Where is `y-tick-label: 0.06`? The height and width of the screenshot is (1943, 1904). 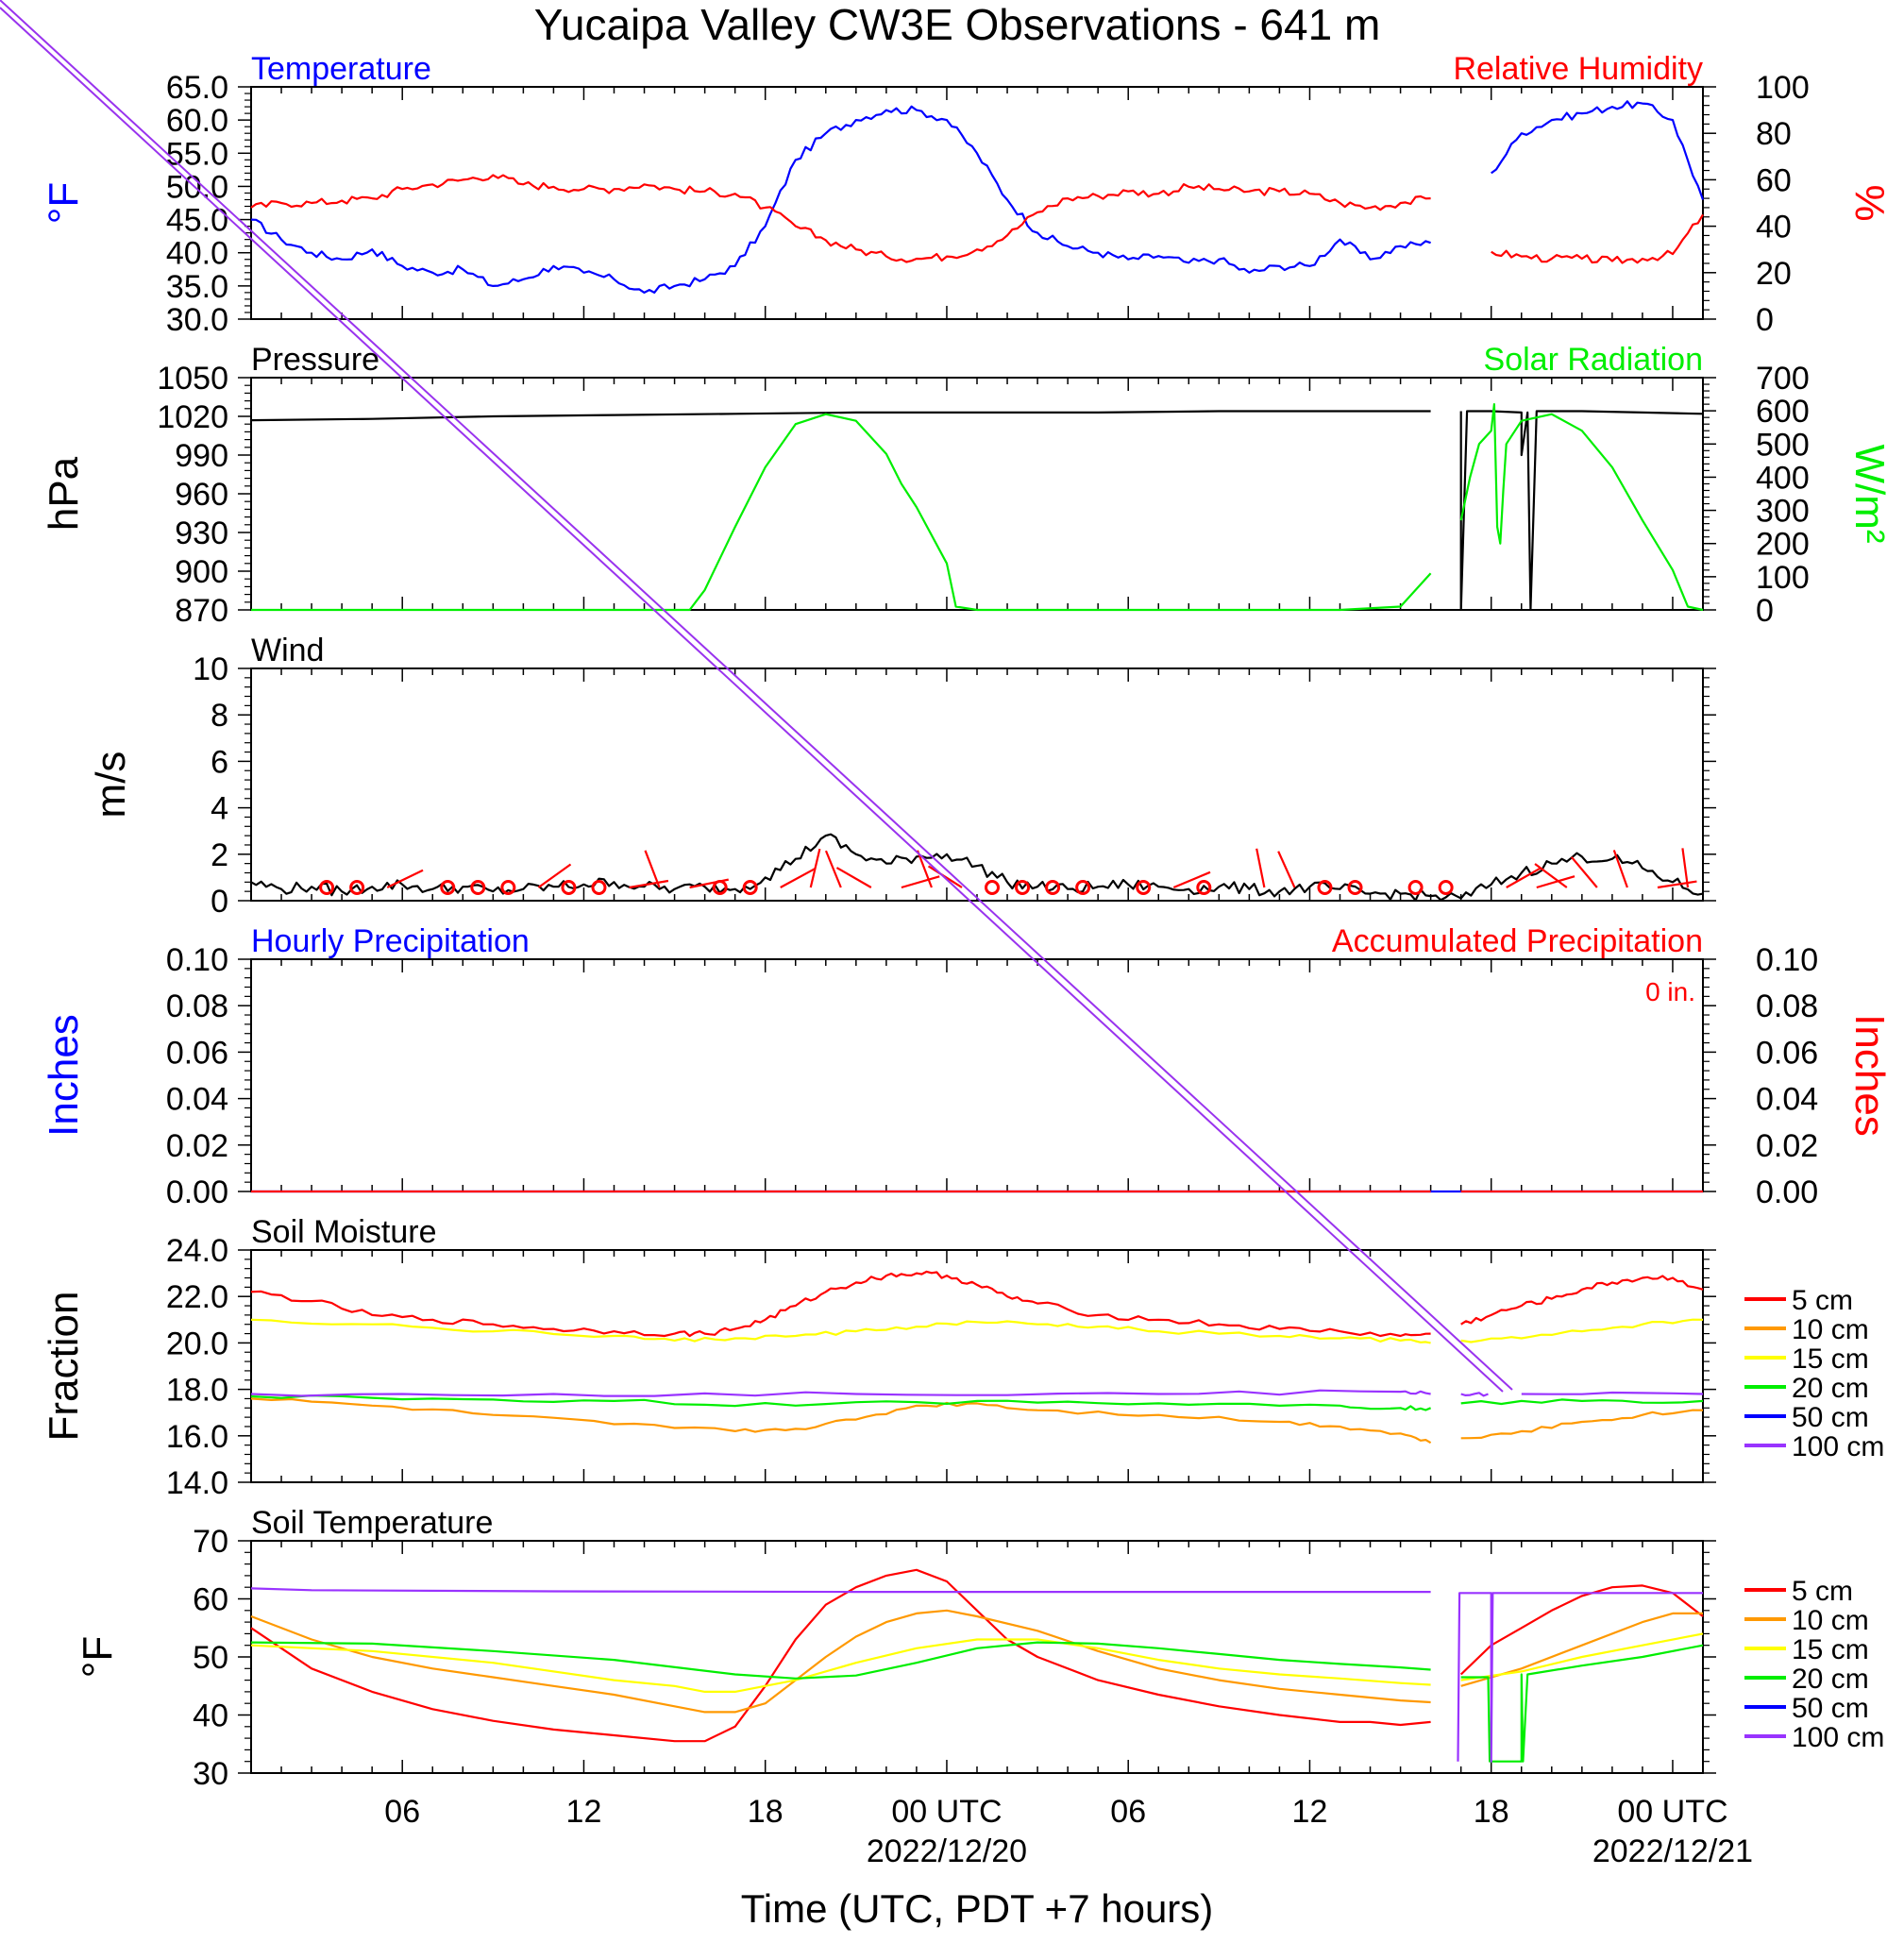
y-tick-label: 0.06 is located at coordinates (197, 1053).